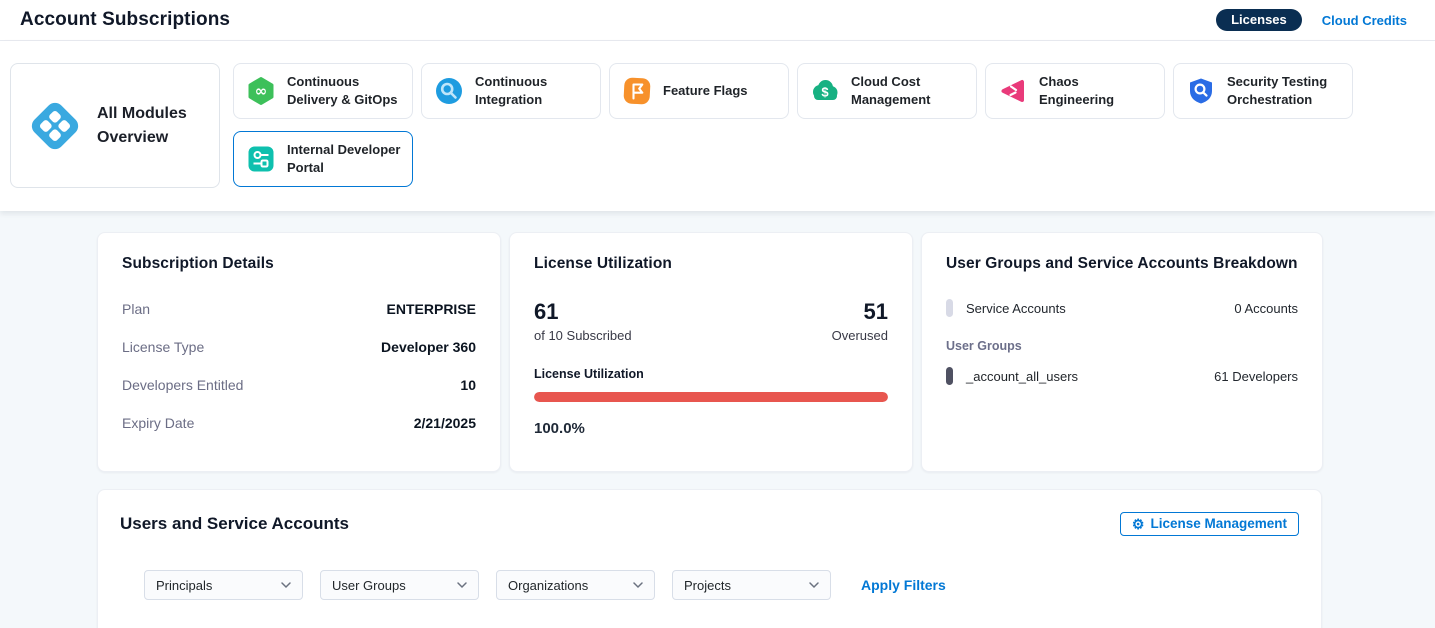 Image resolution: width=1435 pixels, height=628 pixels. I want to click on detail-row-license-type: License Type Developer 360, so click(299, 347).